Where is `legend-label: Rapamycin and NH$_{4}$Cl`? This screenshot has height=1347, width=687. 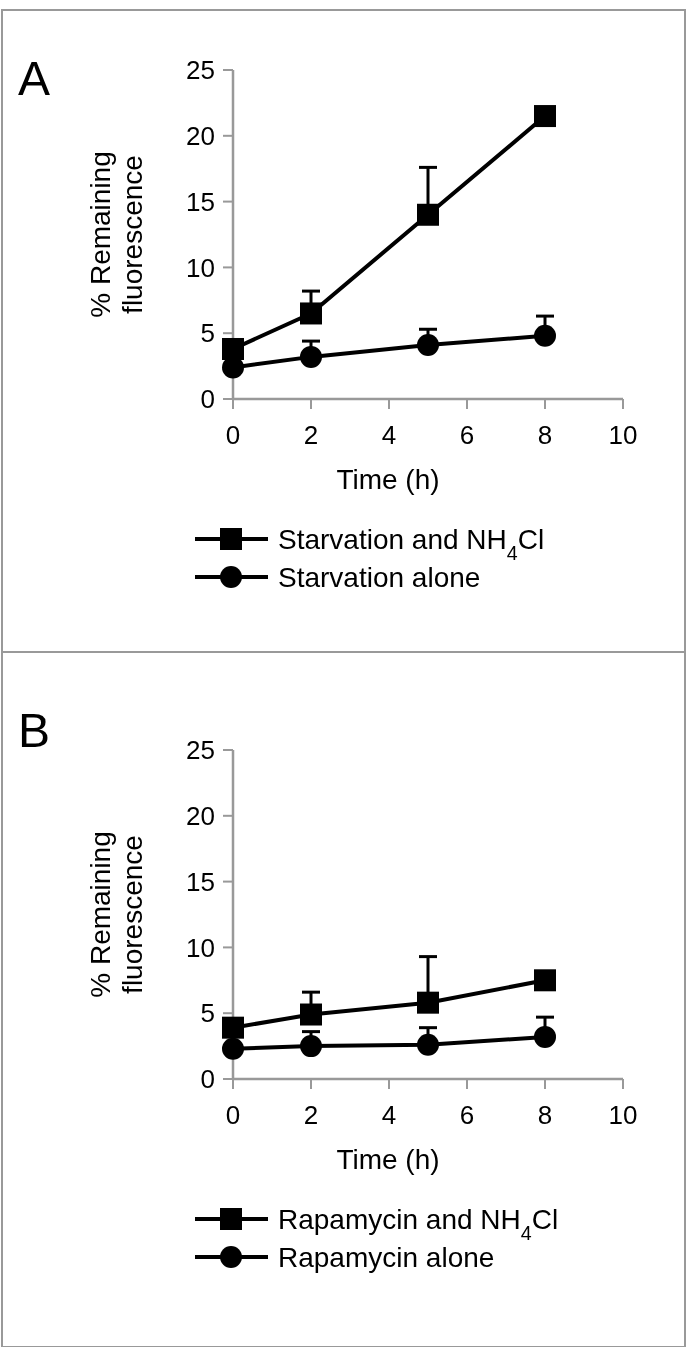 legend-label: Rapamycin and NH$_{4}$Cl is located at coordinates (418, 1223).